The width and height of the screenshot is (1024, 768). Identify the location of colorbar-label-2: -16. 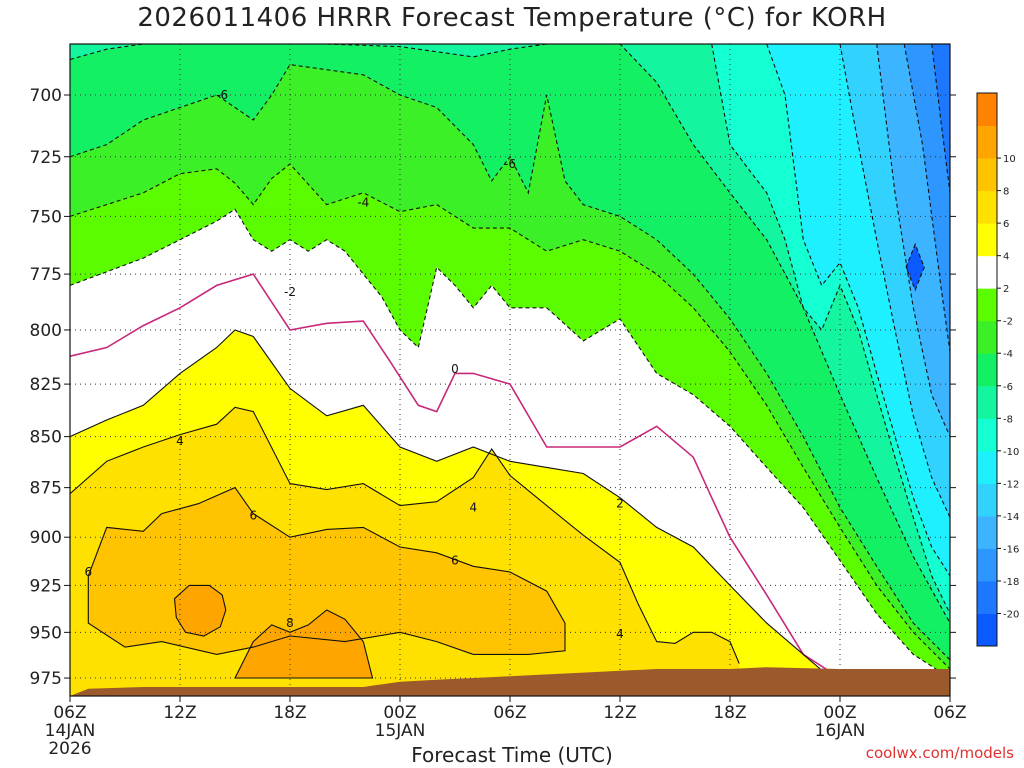
(1011, 549).